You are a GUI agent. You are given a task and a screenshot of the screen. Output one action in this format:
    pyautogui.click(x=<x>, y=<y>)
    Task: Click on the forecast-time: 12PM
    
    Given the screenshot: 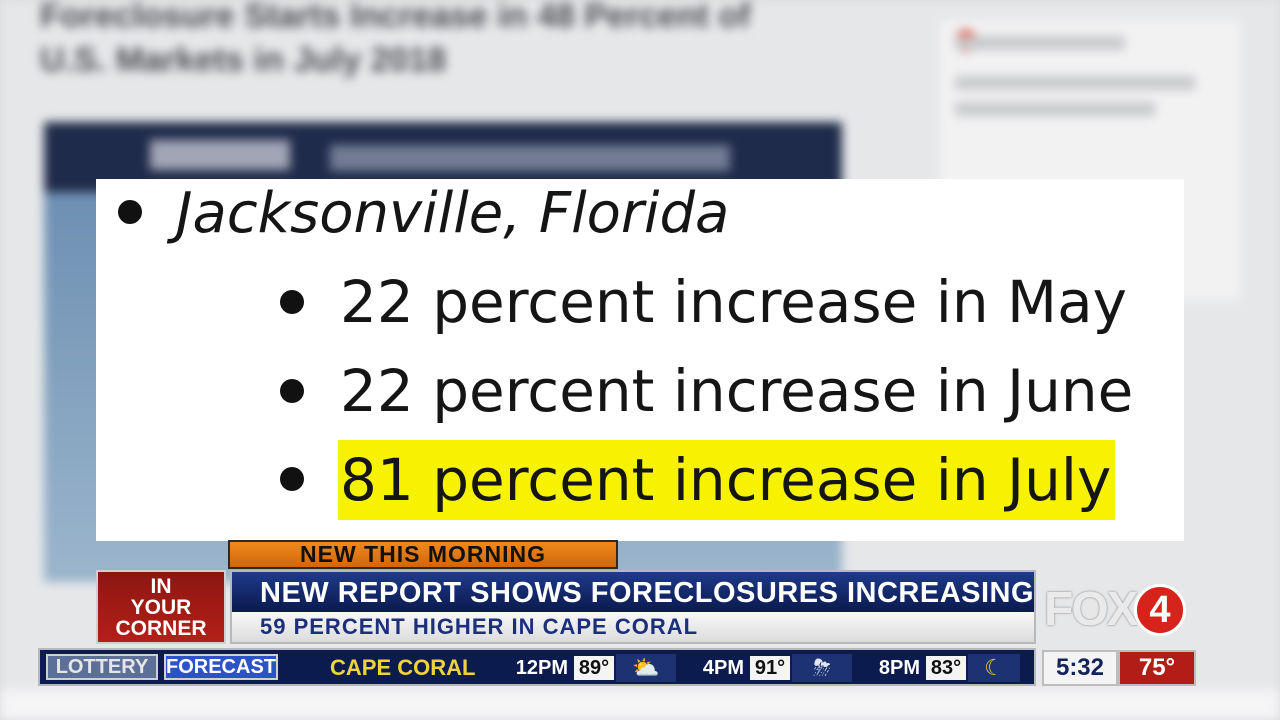 What is the action you would take?
    pyautogui.click(x=541, y=668)
    